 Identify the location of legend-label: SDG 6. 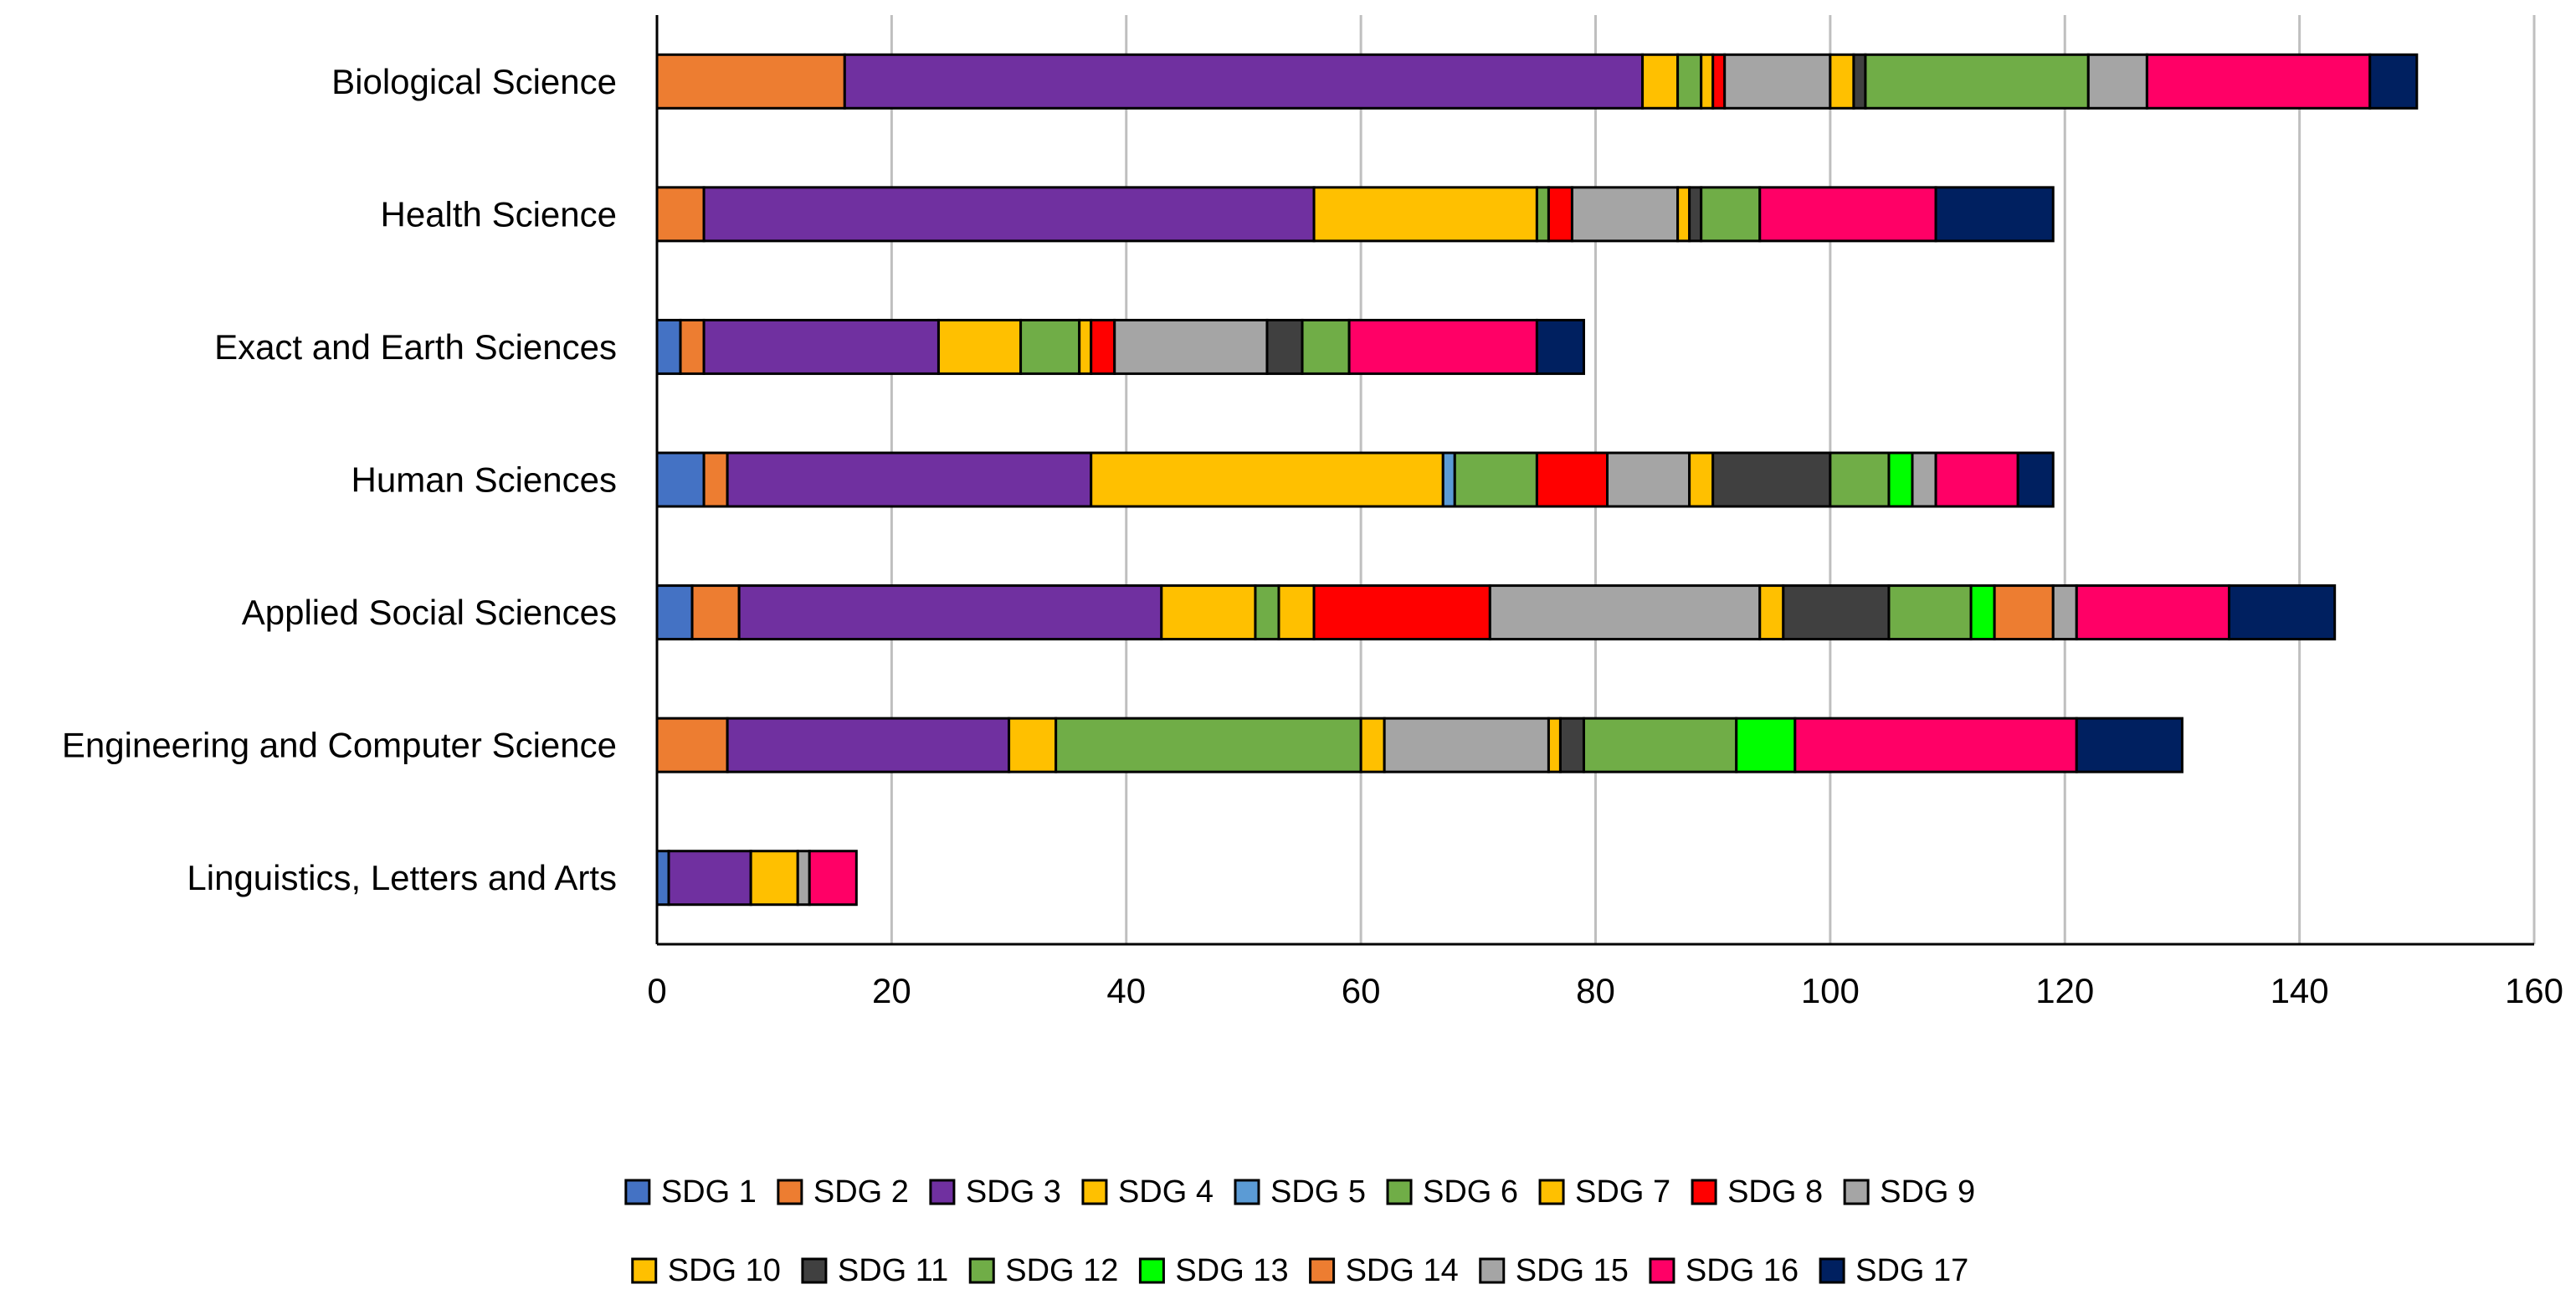
(1470, 1192).